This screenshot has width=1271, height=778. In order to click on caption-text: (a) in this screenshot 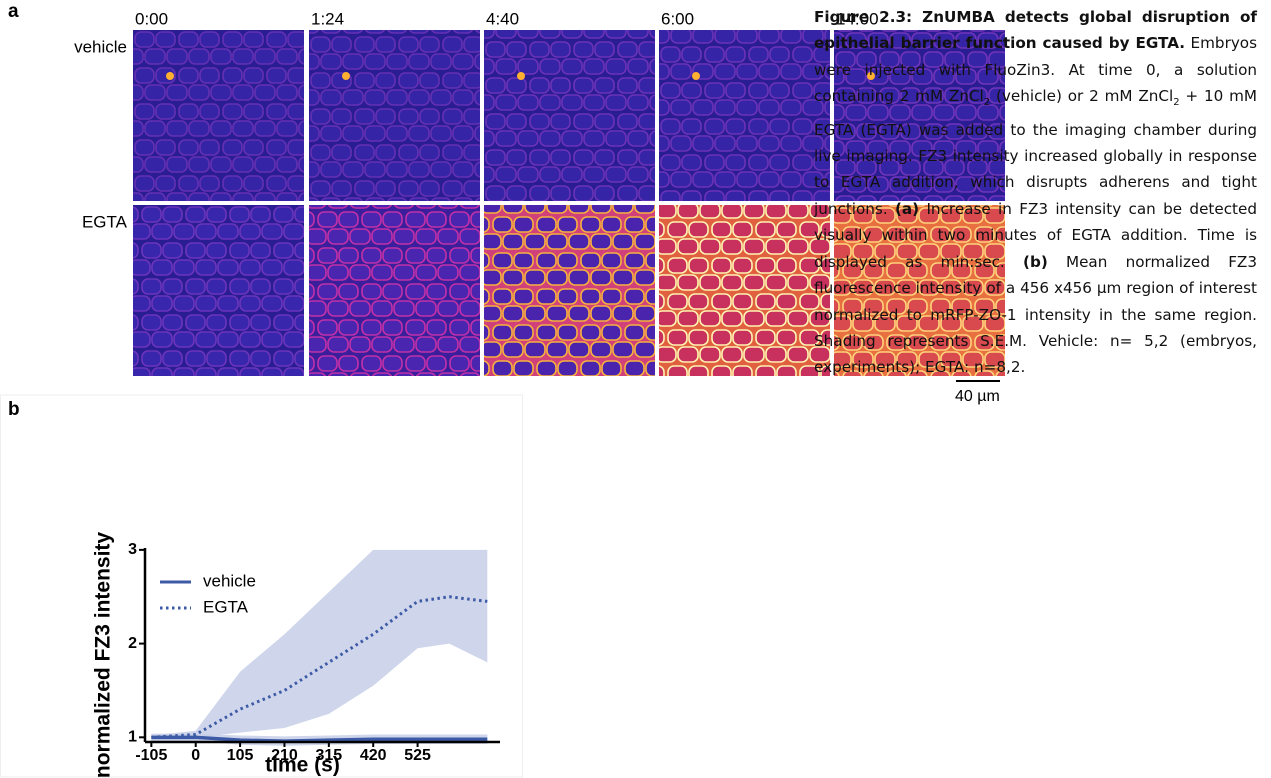, I will do `click(907, 208)`.